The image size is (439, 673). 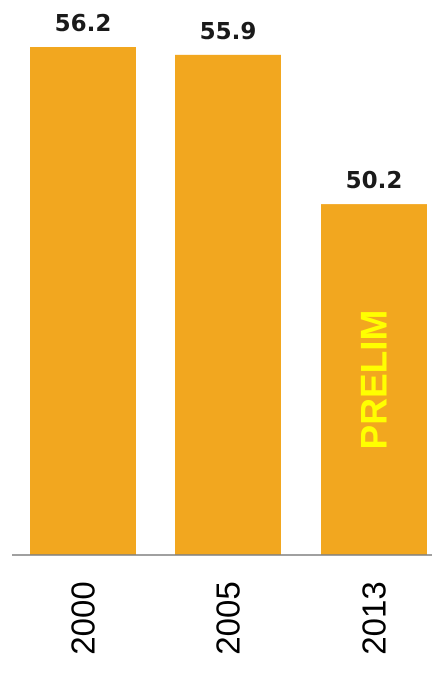 I want to click on annotation-prelim: PRELIM, so click(x=374, y=380).